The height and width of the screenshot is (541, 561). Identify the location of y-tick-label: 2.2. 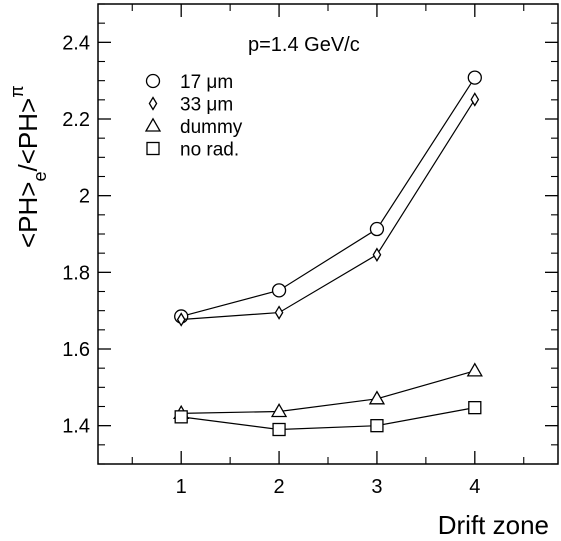
(76, 120).